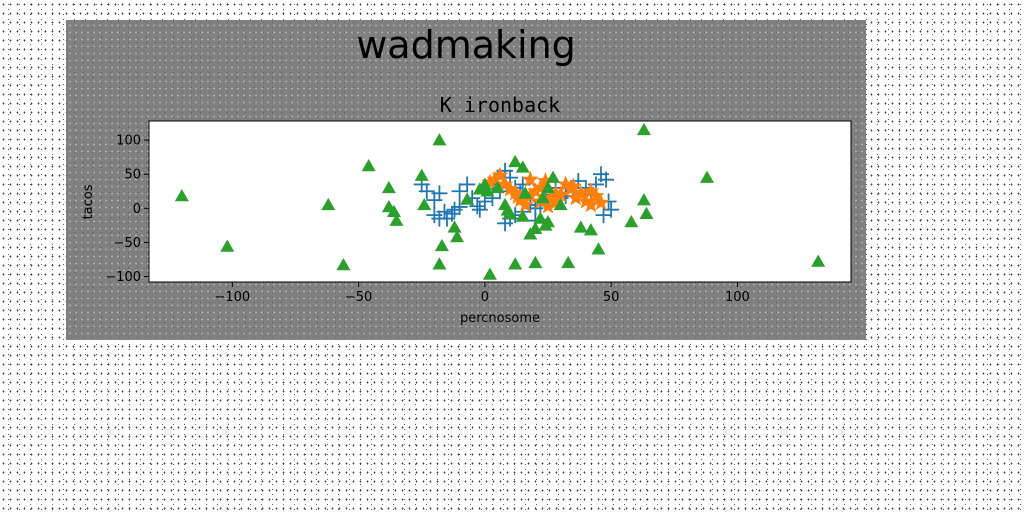  I want to click on y-axis-label: tacos, so click(88, 201).